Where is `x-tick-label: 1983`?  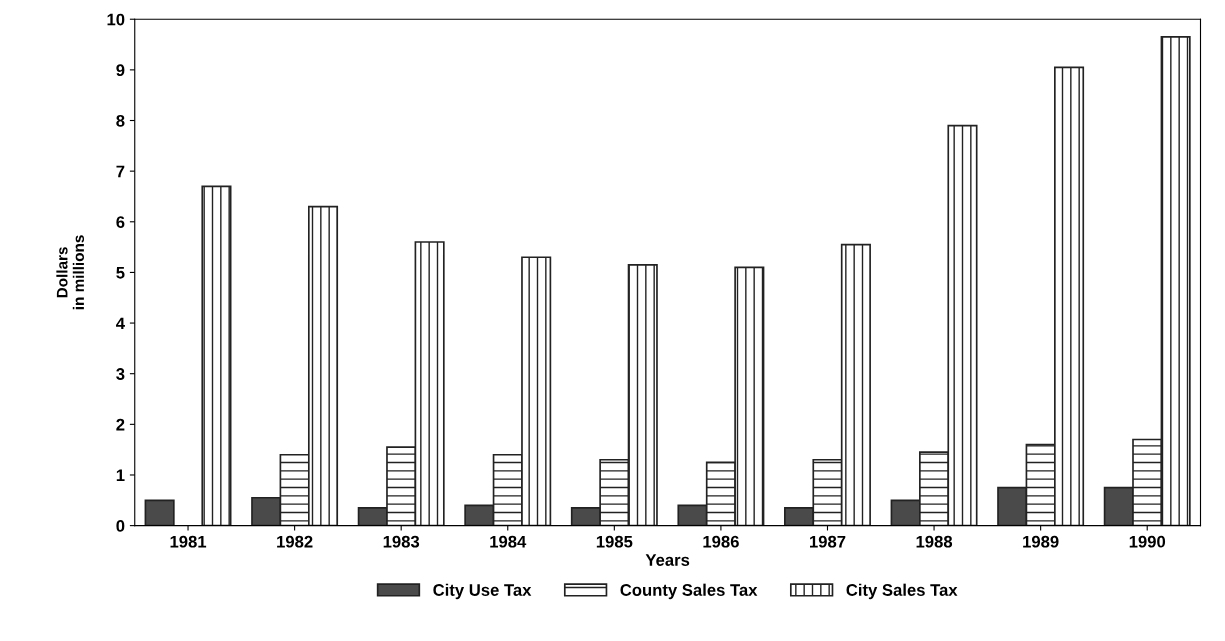
x-tick-label: 1983 is located at coordinates (401, 541).